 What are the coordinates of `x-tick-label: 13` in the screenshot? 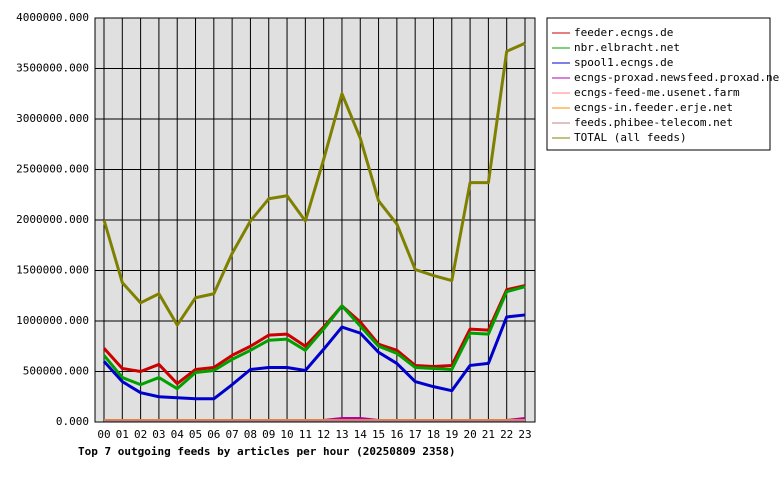 It's located at (341, 434).